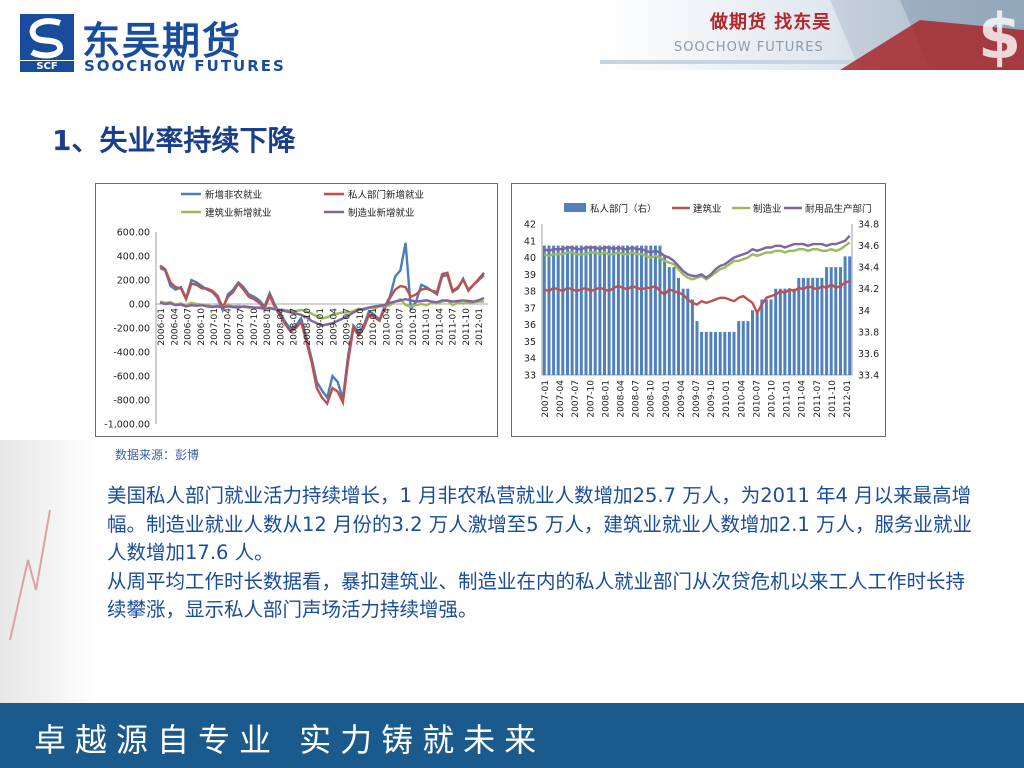 The image size is (1024, 768). Describe the element at coordinates (139, 305) in the screenshot. I see `y-tick-label: 0.00` at that location.